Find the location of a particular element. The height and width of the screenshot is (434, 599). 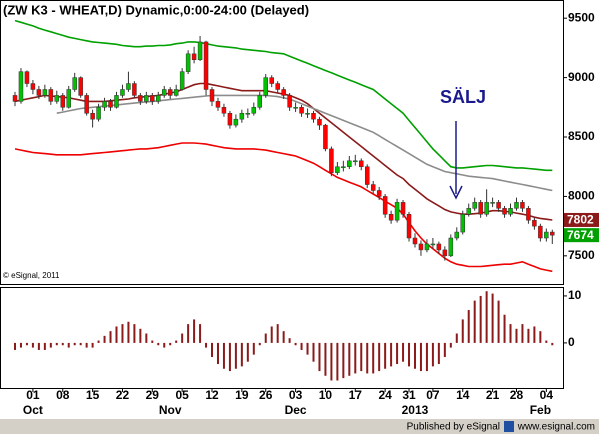

x-tick-label: 29 is located at coordinates (153, 395).